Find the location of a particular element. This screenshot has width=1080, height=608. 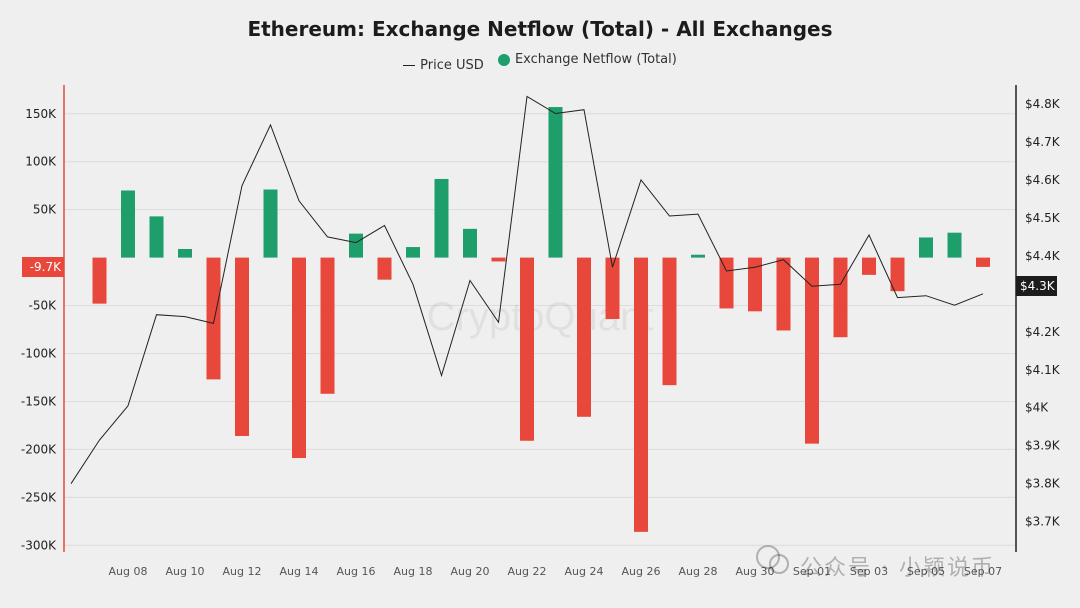

x-tick-label: Aug 10 is located at coordinates (185, 571).